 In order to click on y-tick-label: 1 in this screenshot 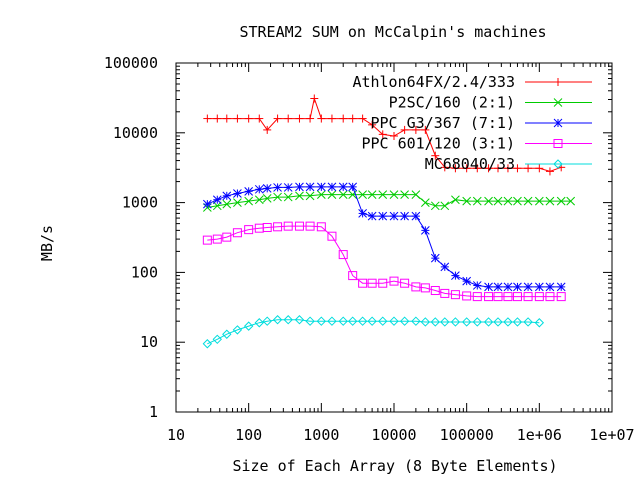, I will do `click(153, 412)`.